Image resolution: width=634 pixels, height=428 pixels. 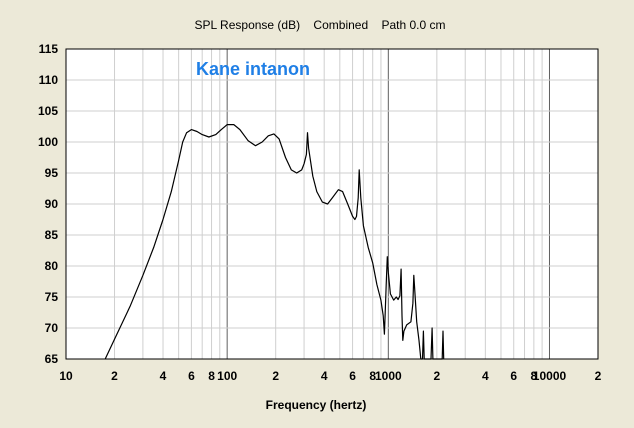 I want to click on x-tick-label: 1000, so click(x=388, y=376).